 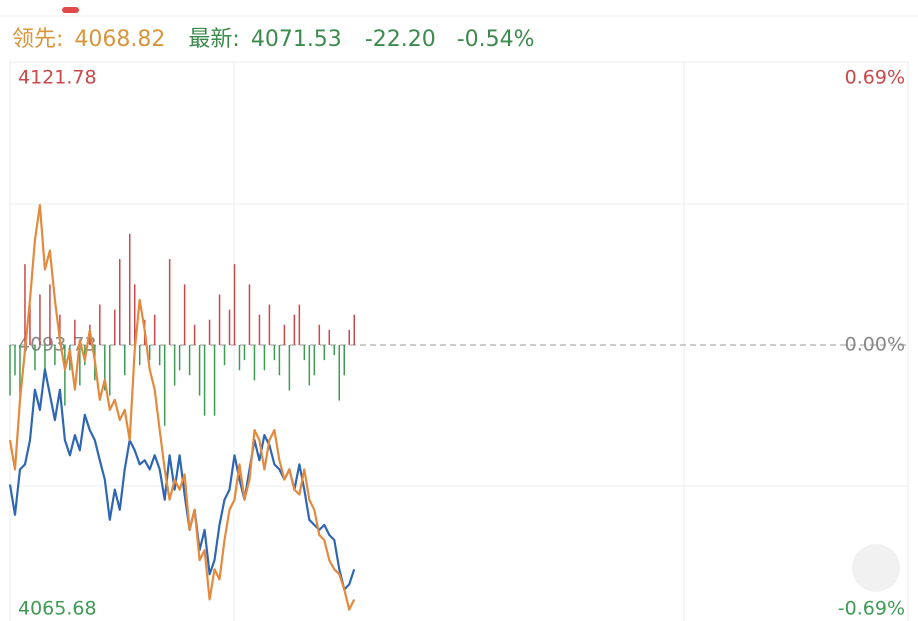 What do you see at coordinates (37, 39) in the screenshot?
I see `lead-label: 领先:` at bounding box center [37, 39].